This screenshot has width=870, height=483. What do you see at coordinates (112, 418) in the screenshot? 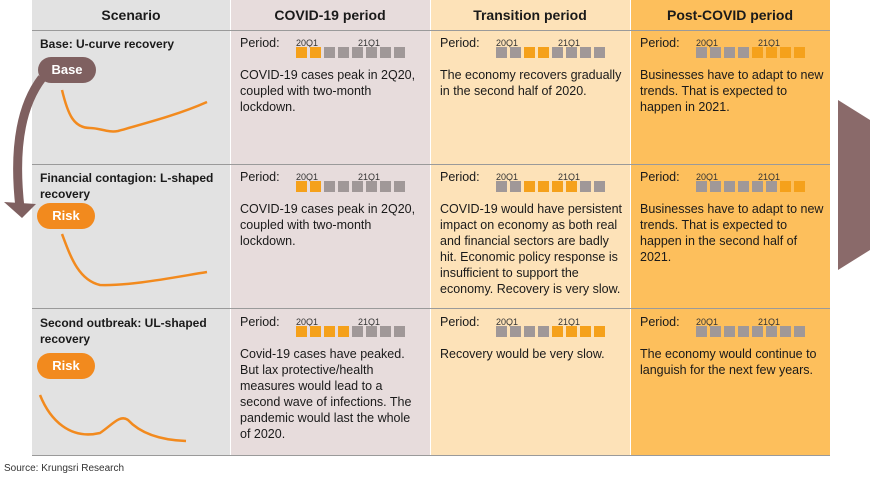
I see `ul-curve-line` at bounding box center [112, 418].